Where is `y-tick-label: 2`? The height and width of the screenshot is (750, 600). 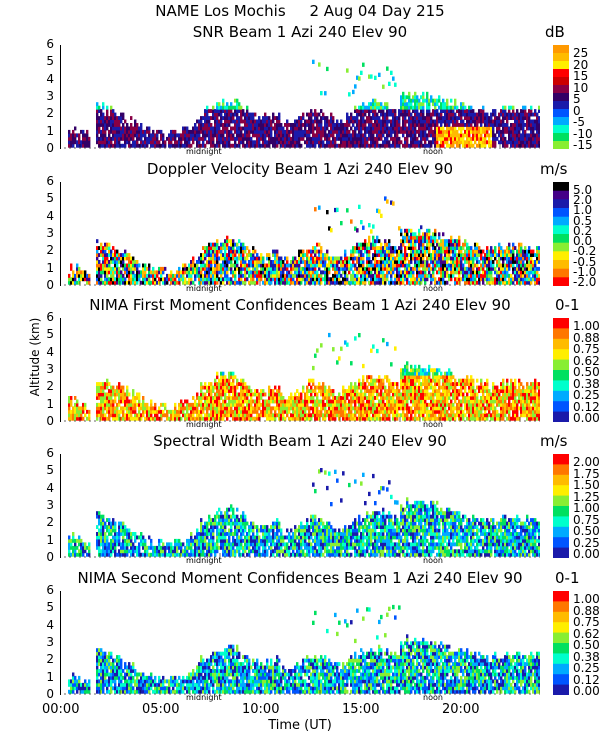 y-tick-label: 2 is located at coordinates (50, 113).